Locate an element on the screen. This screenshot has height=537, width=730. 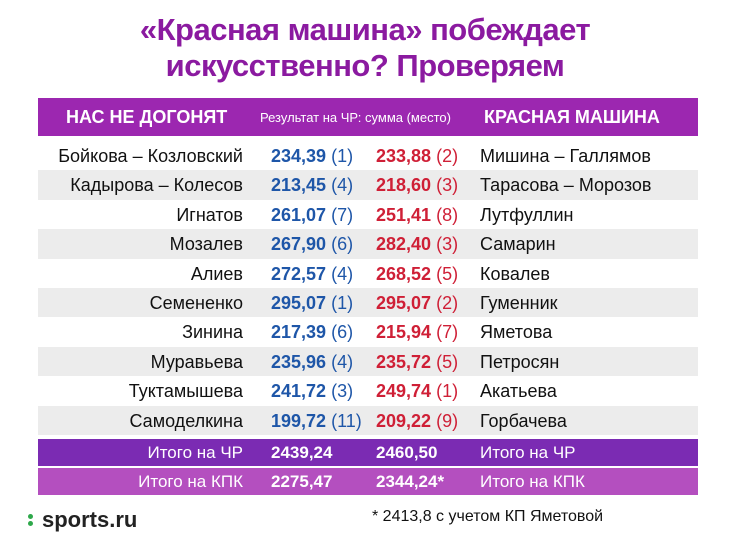
red-place: (7) is located at coordinates (447, 332).